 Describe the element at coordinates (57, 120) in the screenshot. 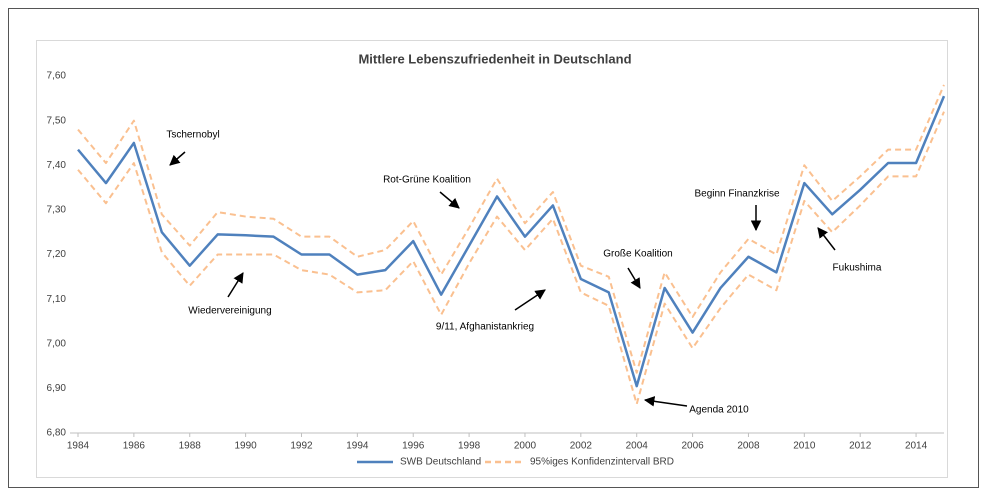

I see `y-tick-label: 7,50` at that location.